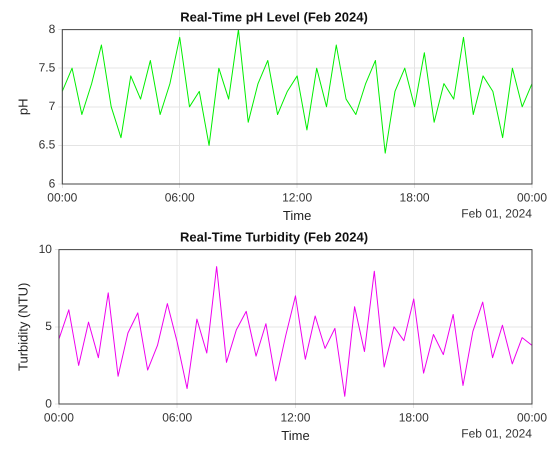 This screenshot has width=558, height=459. Describe the element at coordinates (274, 236) in the screenshot. I see `chart-title: Real-Time Turbidity (Feb 2024)` at that location.